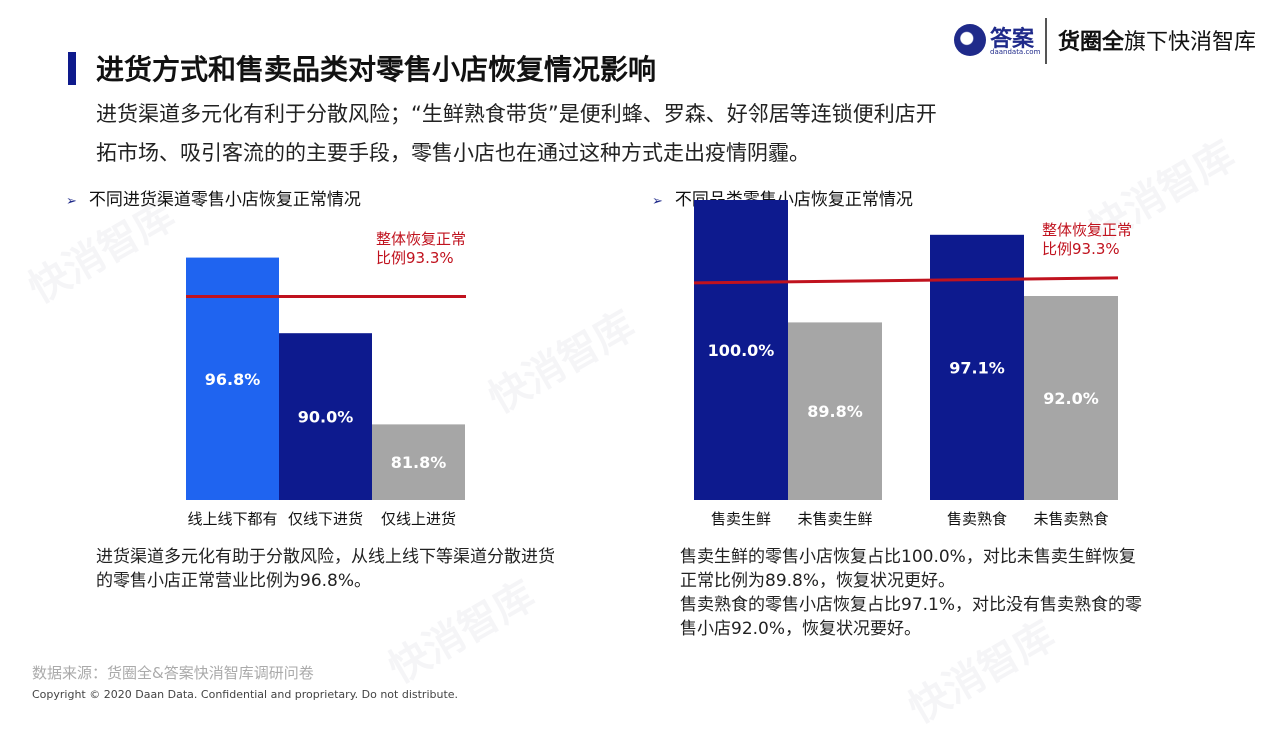  What do you see at coordinates (415, 258) in the screenshot?
I see `reference-label-line2-0: 比例93.3%` at bounding box center [415, 258].